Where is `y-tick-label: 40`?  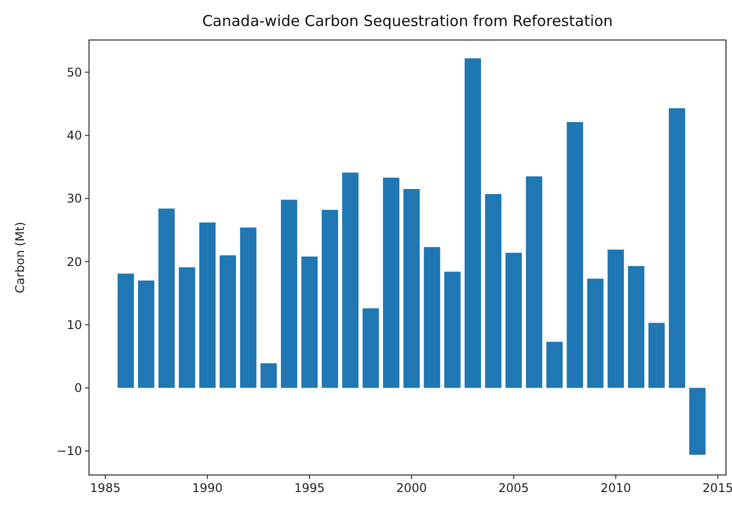 y-tick-label: 40 is located at coordinates (74, 135).